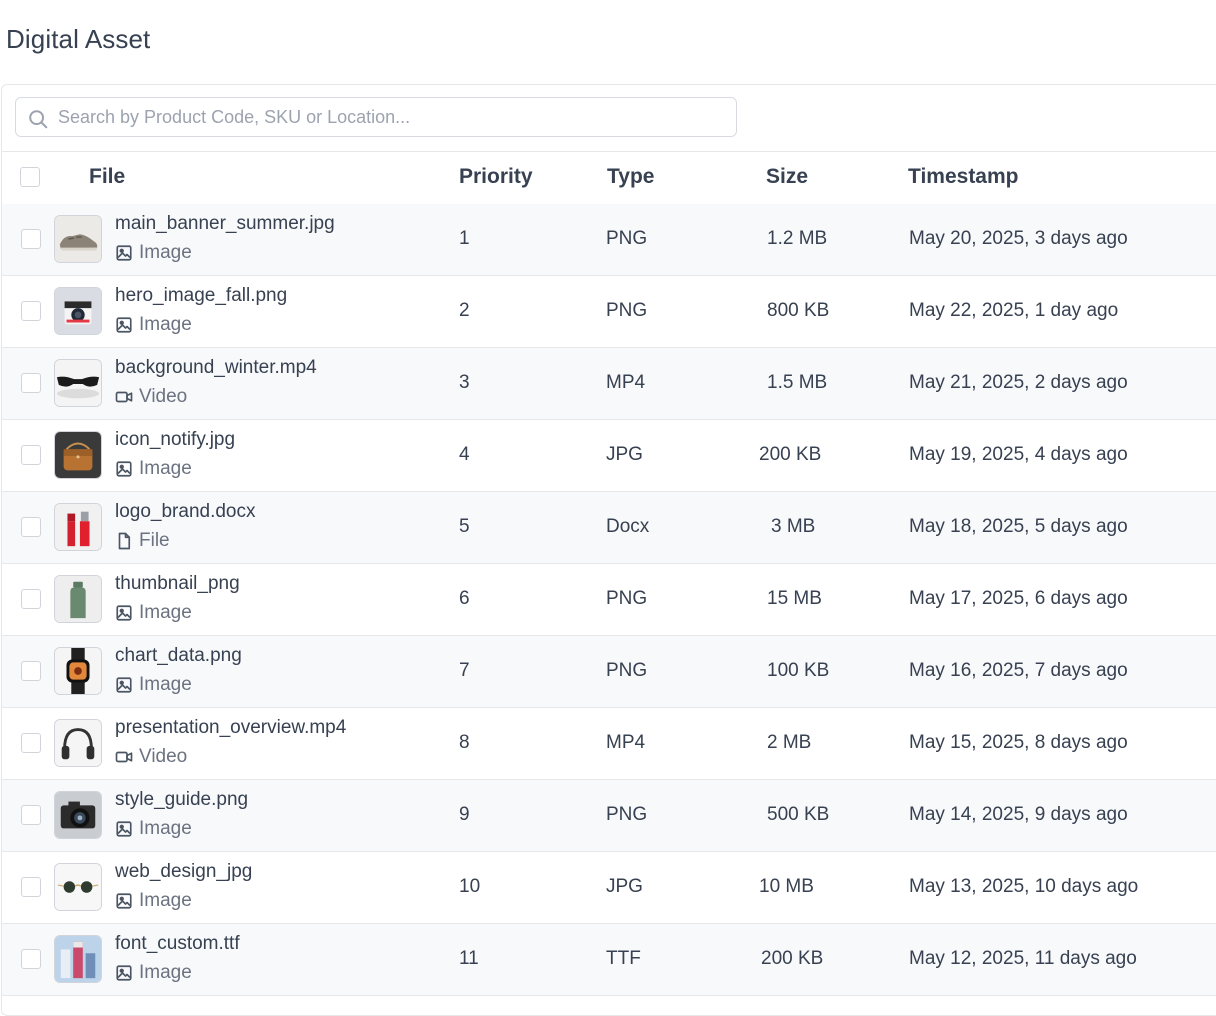 The height and width of the screenshot is (1016, 1216). What do you see at coordinates (185, 511) in the screenshot?
I see `file-name: logo_brand.docx` at bounding box center [185, 511].